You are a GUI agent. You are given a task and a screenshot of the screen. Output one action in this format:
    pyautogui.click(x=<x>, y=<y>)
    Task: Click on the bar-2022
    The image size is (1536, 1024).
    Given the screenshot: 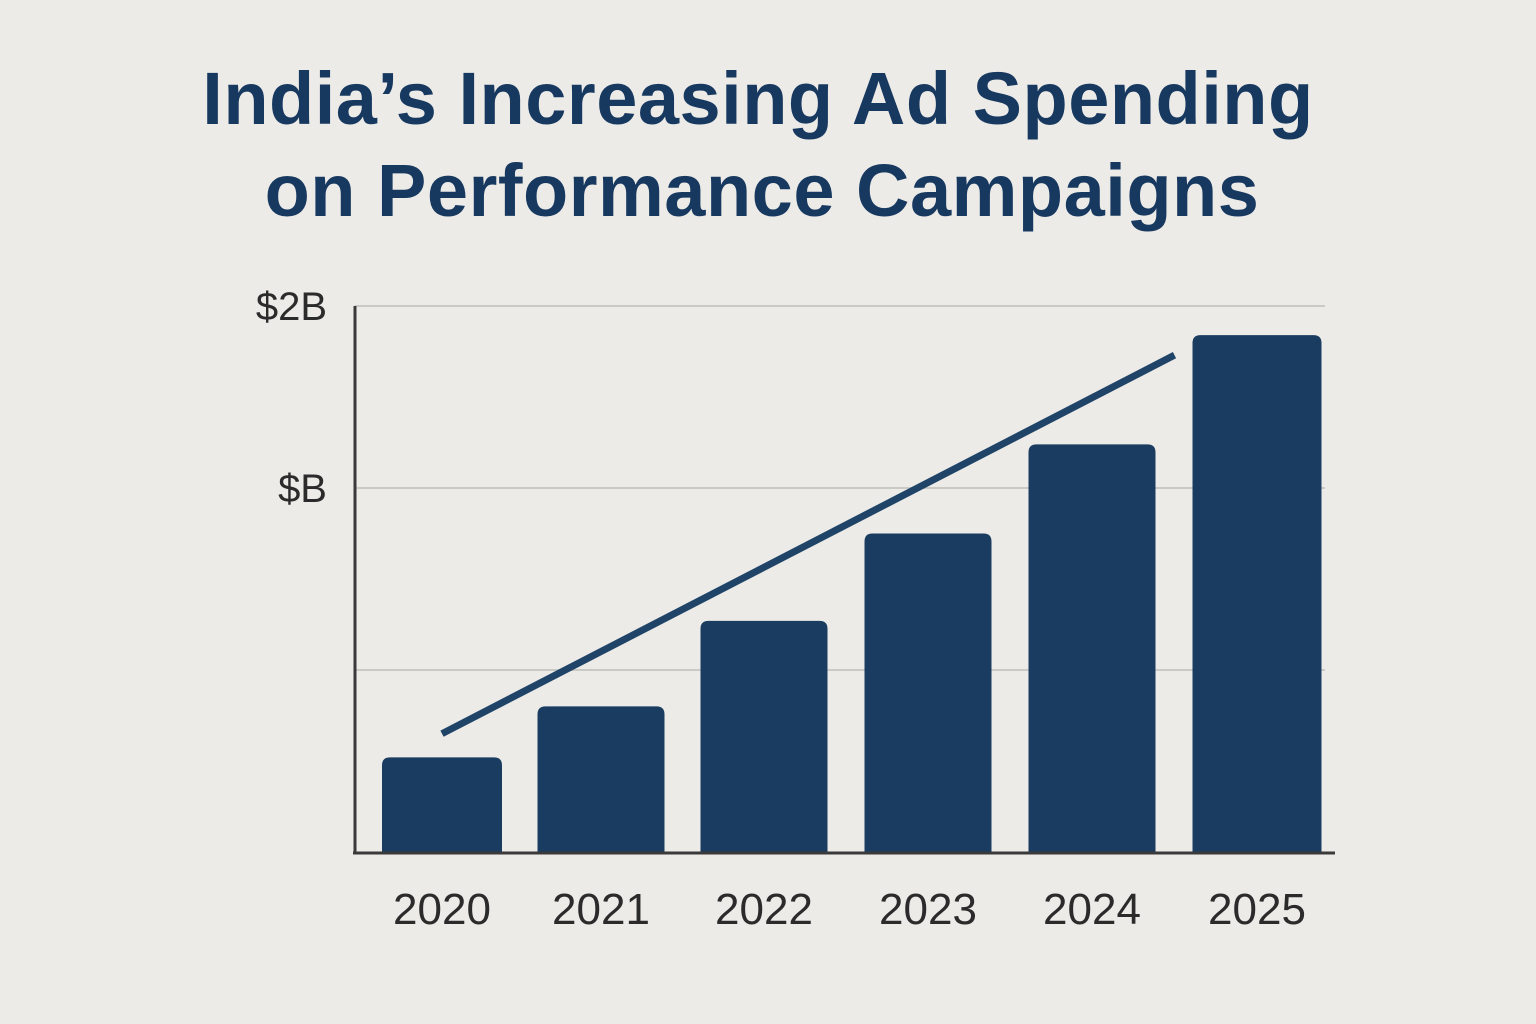 What is the action you would take?
    pyautogui.click(x=764, y=736)
    